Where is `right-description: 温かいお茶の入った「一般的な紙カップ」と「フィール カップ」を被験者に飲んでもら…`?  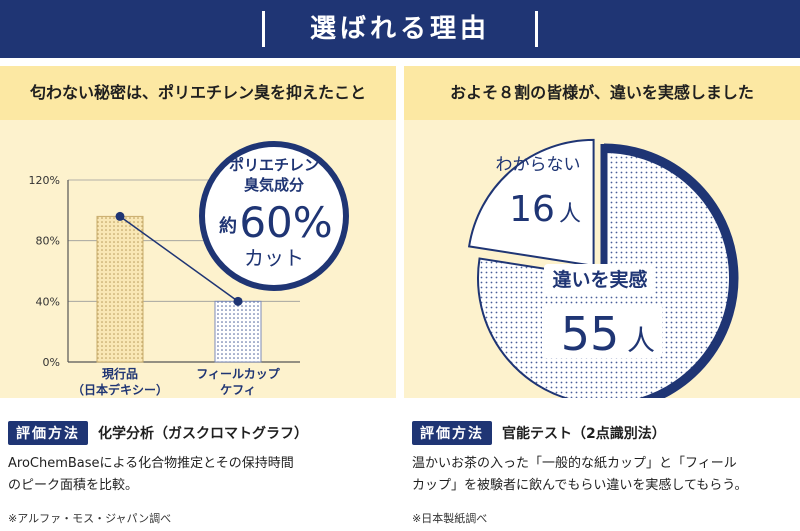 right-description: 温かいお茶の入った「一般的な紙カップ」と「フィール カップ」を被験者に飲んでもら… is located at coordinates (580, 475).